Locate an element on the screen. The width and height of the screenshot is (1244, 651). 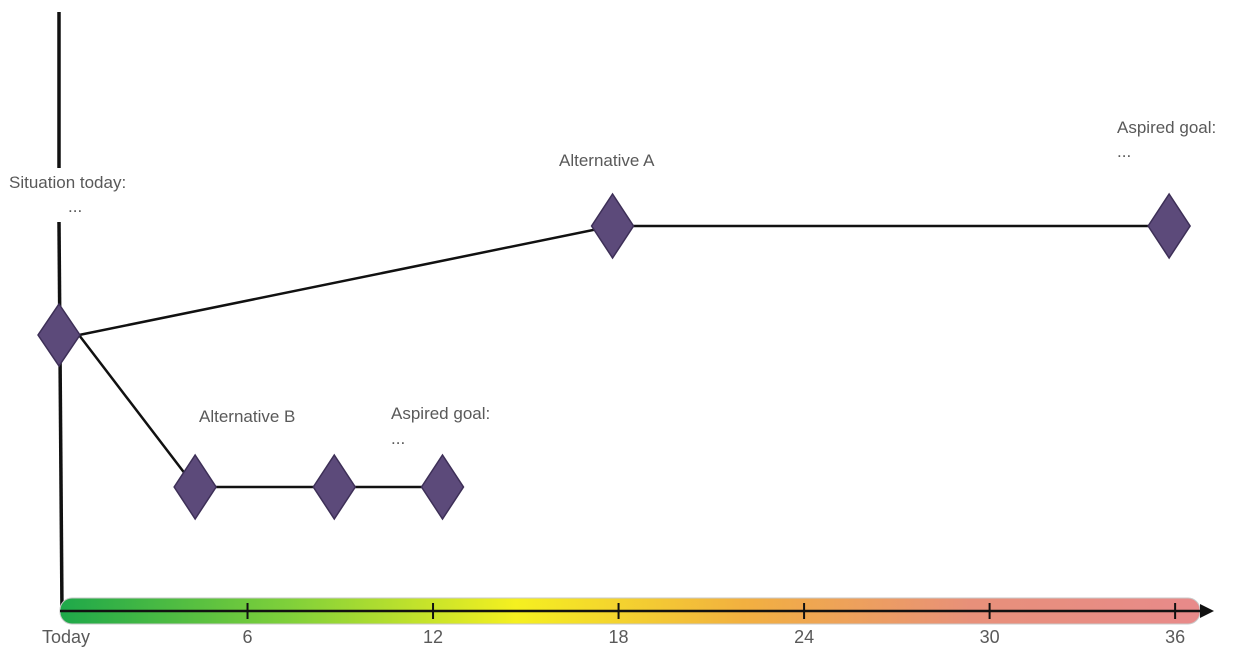
tick-label-36: 36 is located at coordinates (1175, 637).